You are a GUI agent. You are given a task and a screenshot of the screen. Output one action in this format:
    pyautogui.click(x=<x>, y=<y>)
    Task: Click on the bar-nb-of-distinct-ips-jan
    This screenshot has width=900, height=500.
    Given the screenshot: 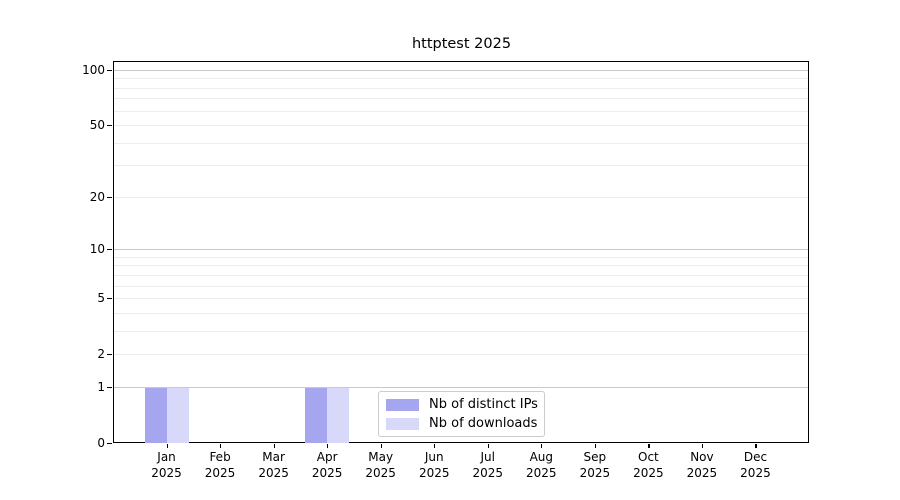 What is the action you would take?
    pyautogui.click(x=155, y=414)
    